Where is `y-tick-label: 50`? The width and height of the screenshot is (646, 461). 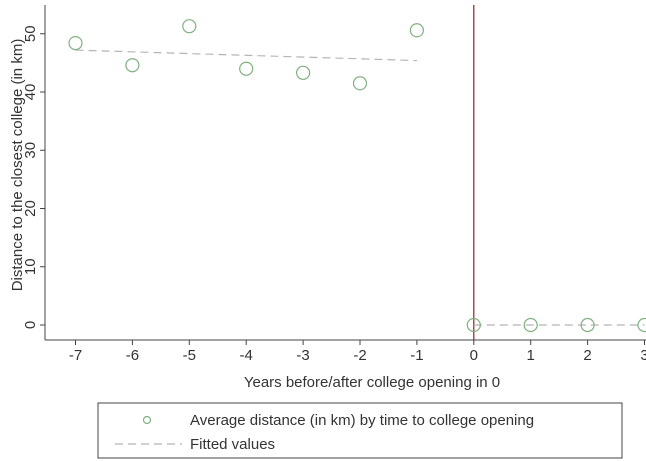 y-tick-label: 50 is located at coordinates (30, 33).